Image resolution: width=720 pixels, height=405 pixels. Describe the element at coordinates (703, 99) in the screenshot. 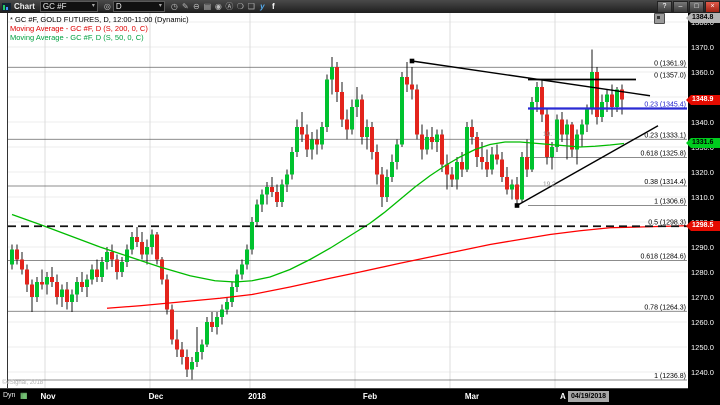

I see `last-price-tag: 1348.9` at that location.